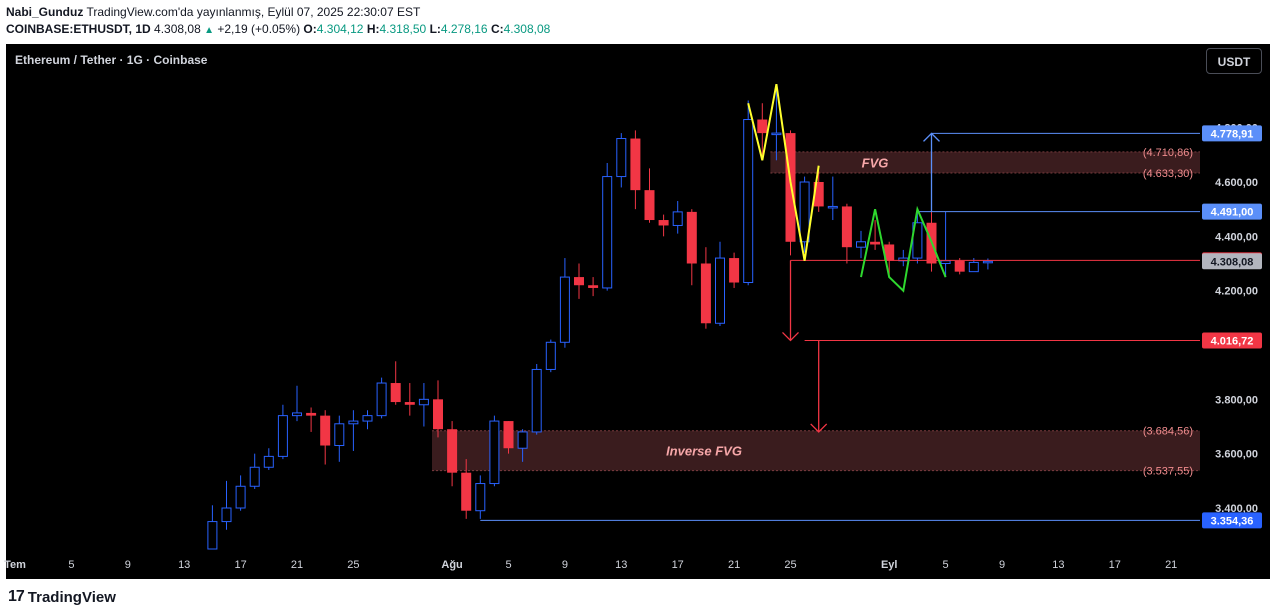 This screenshot has width=1275, height=615. What do you see at coordinates (1236, 509) in the screenshot?
I see `y-axis-tick-label: 3.400,00` at bounding box center [1236, 509].